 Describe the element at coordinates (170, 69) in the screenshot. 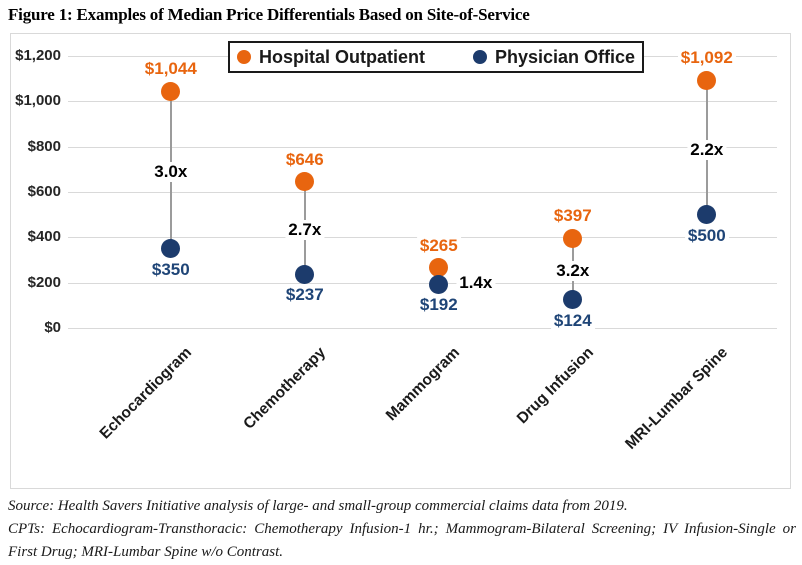

I see `hospital-price-label: $1,044` at that location.